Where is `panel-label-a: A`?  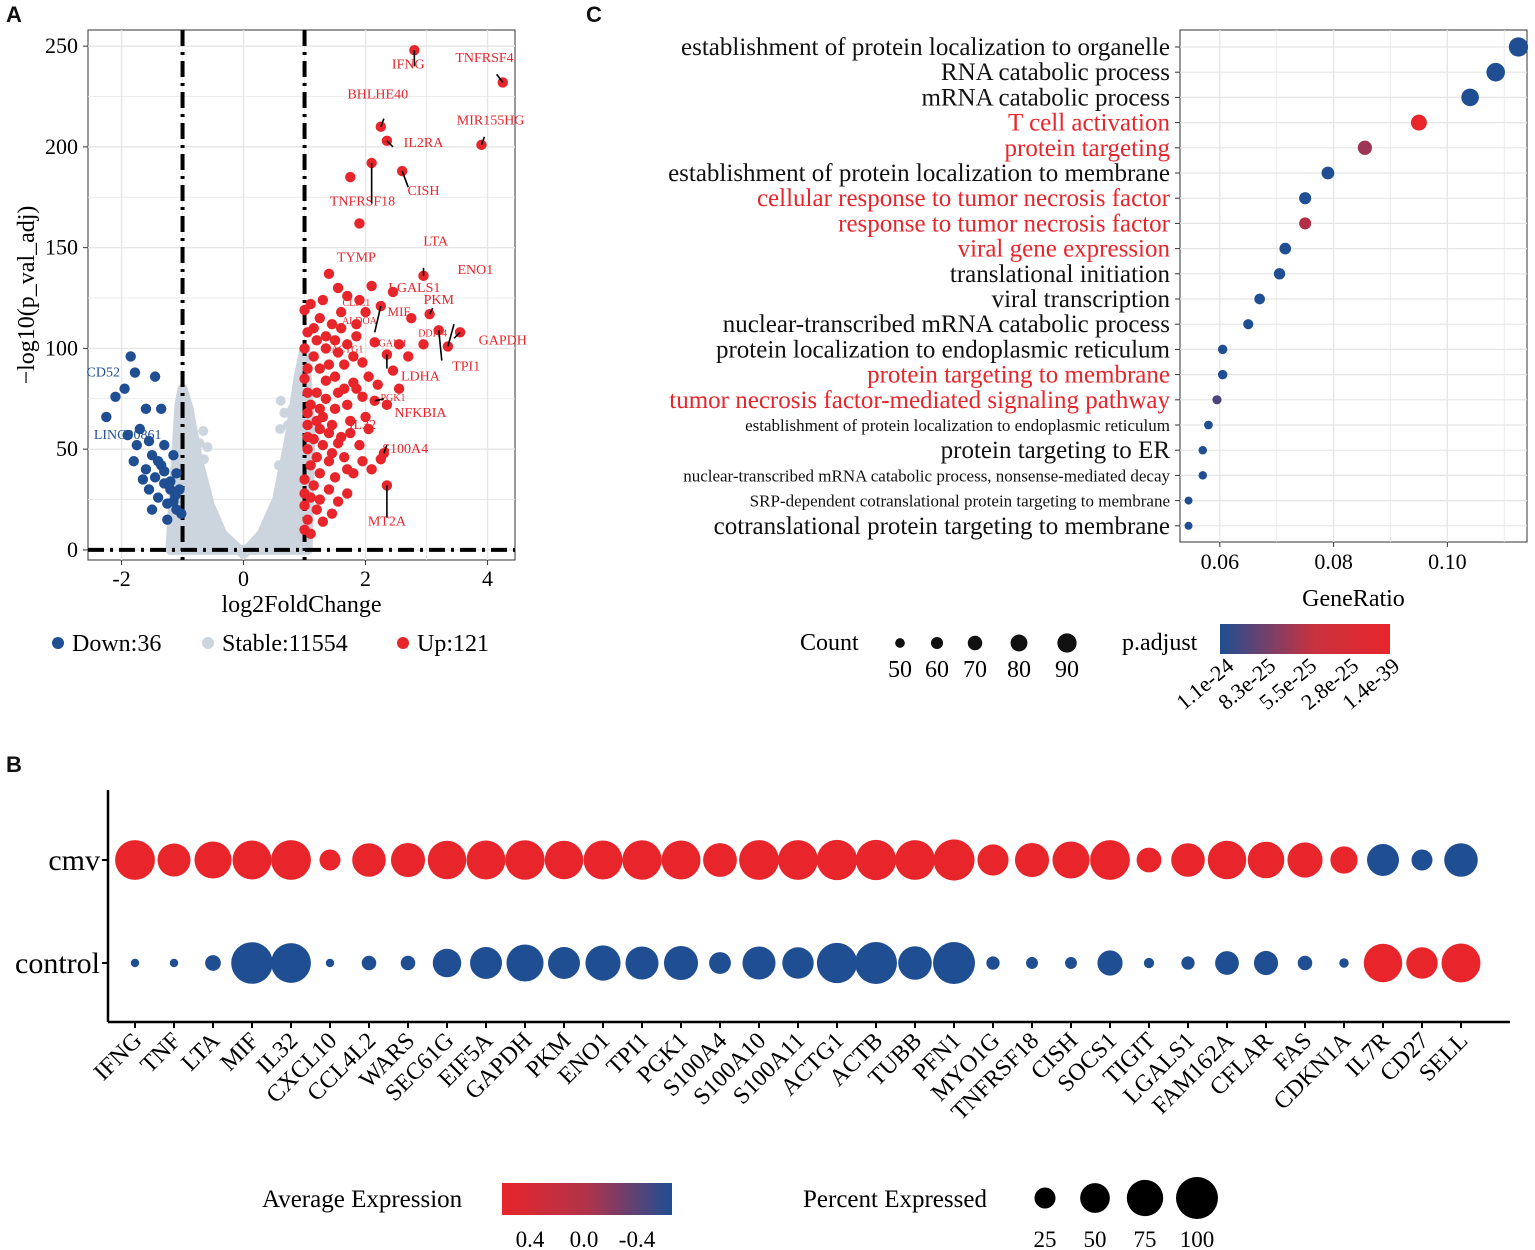 panel-label-a: A is located at coordinates (14, 14).